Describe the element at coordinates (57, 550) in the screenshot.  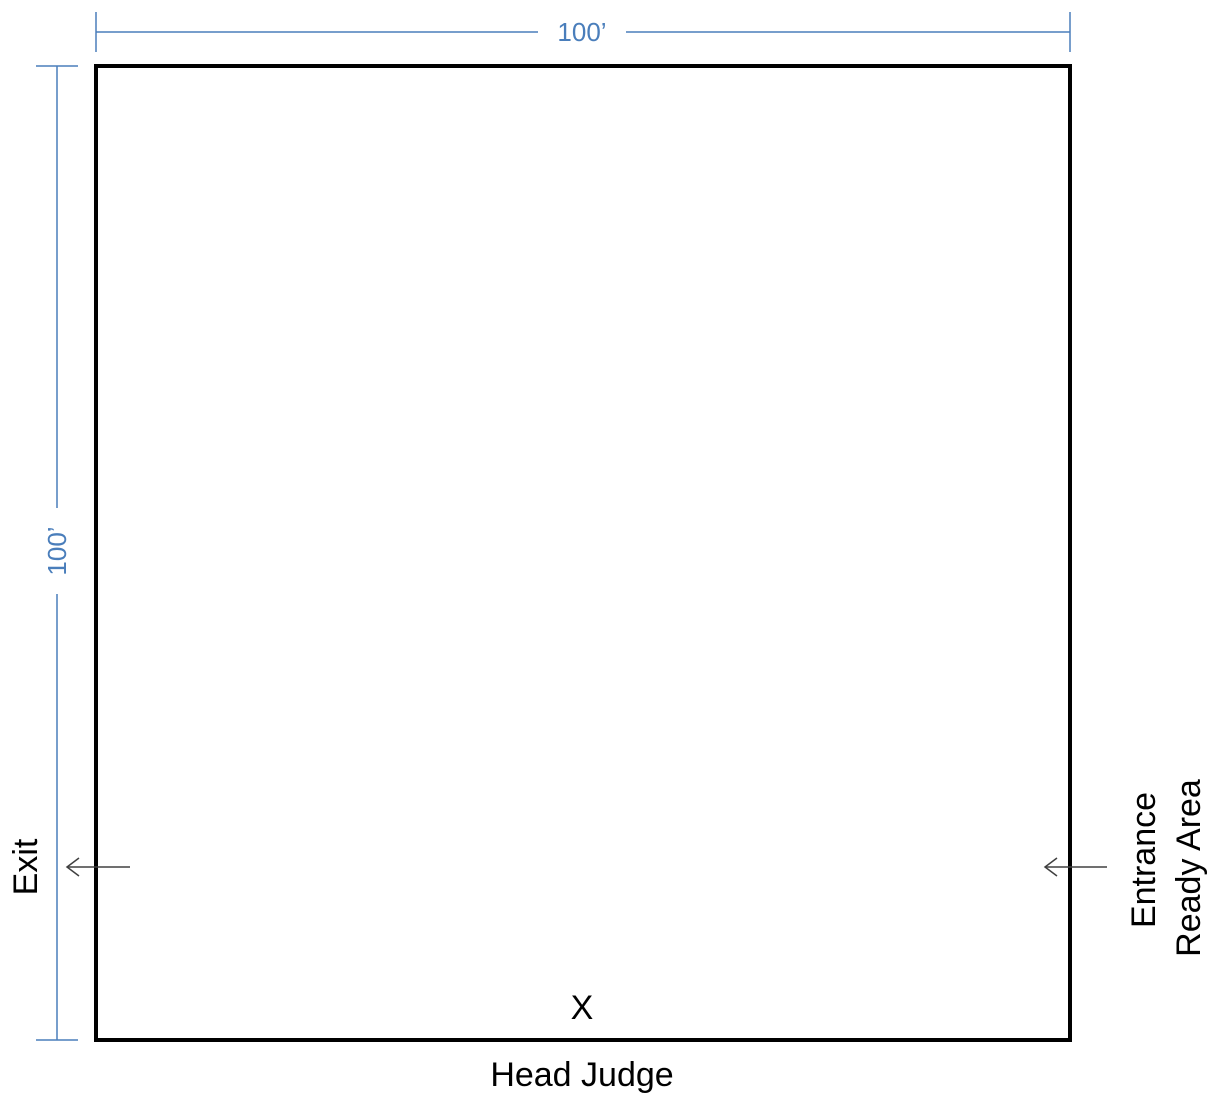
I see `height-dimension-label: 100’` at that location.